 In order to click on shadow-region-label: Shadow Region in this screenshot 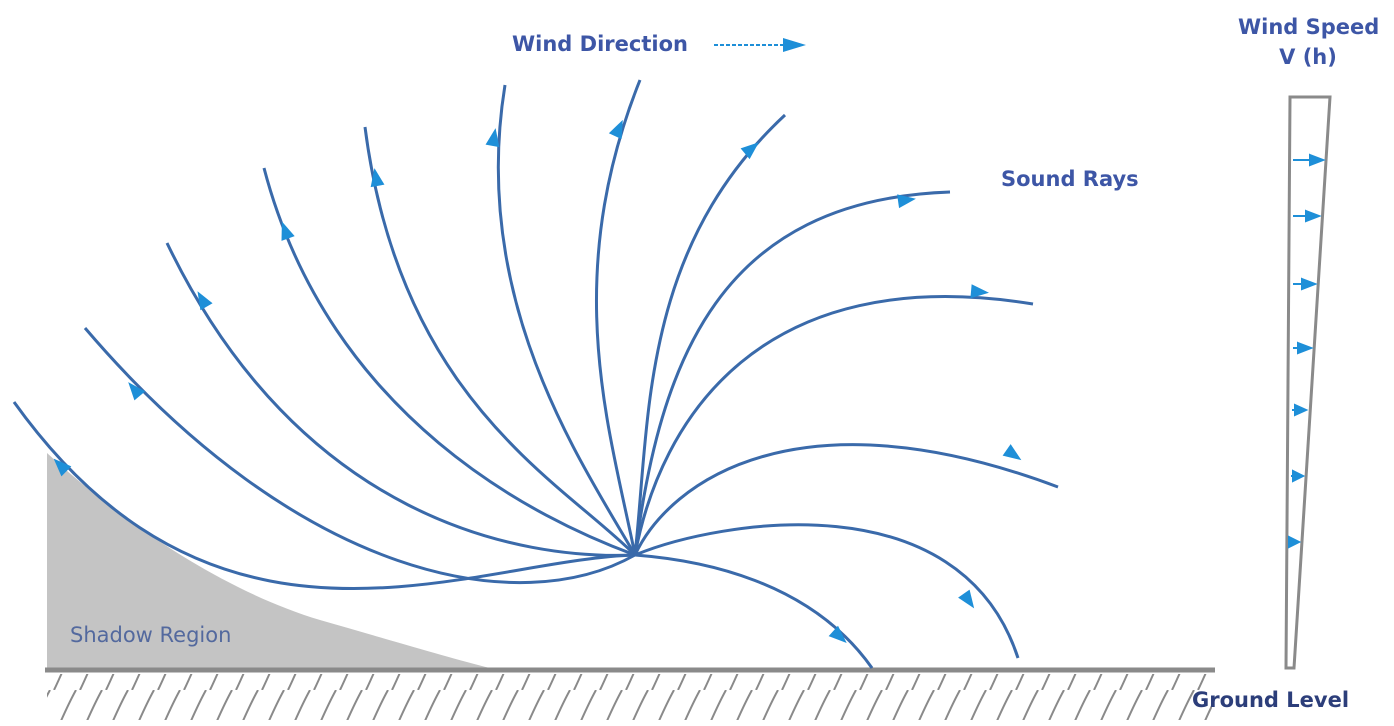, I will do `click(151, 635)`.